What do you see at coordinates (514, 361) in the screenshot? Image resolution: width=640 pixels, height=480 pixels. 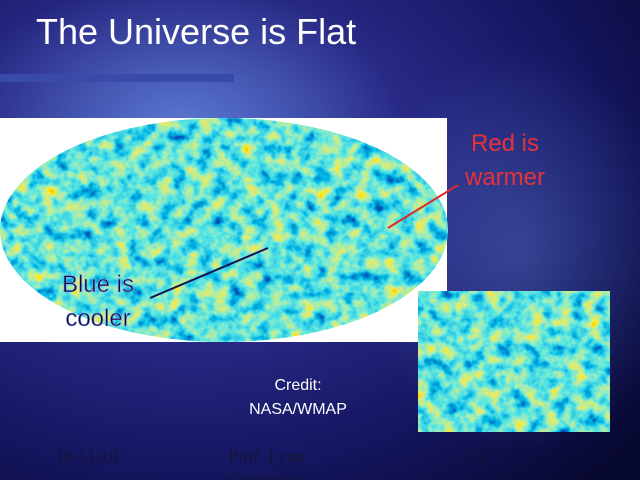 I see `cmb-detail` at bounding box center [514, 361].